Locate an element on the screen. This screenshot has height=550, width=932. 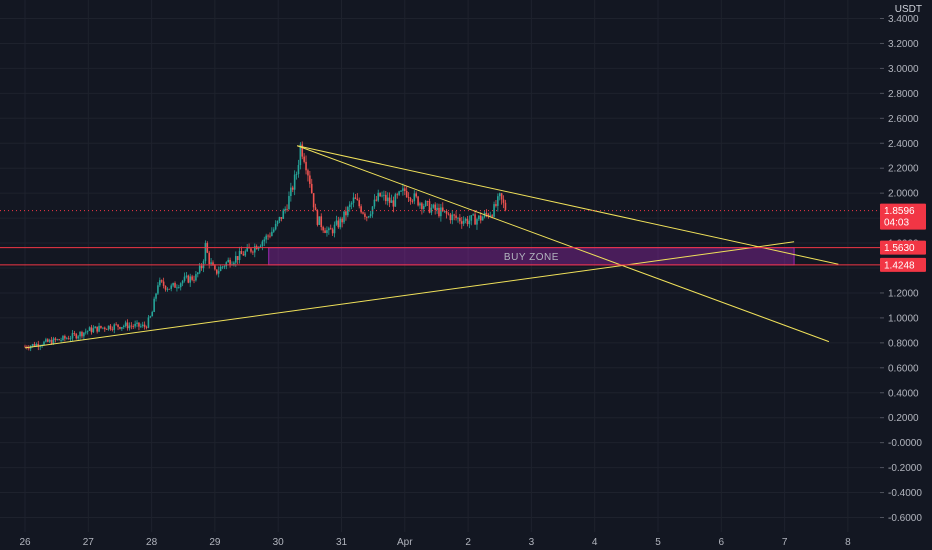
trendline is located at coordinates (568, 205).